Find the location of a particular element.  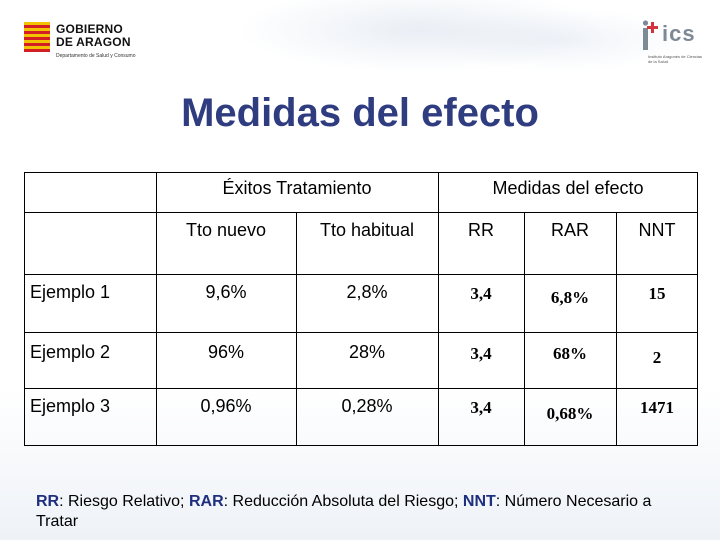

row-label: Ejemplo 3 is located at coordinates (70, 406).